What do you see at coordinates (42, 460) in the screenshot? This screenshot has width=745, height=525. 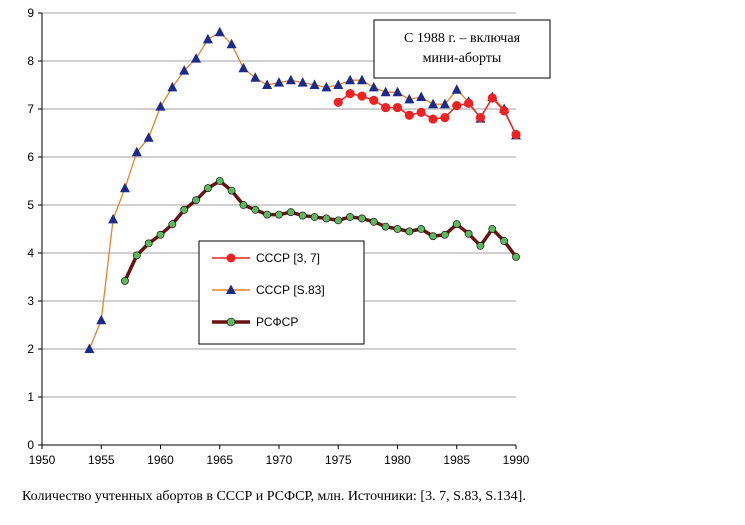 I see `x-tick-label: 1950` at bounding box center [42, 460].